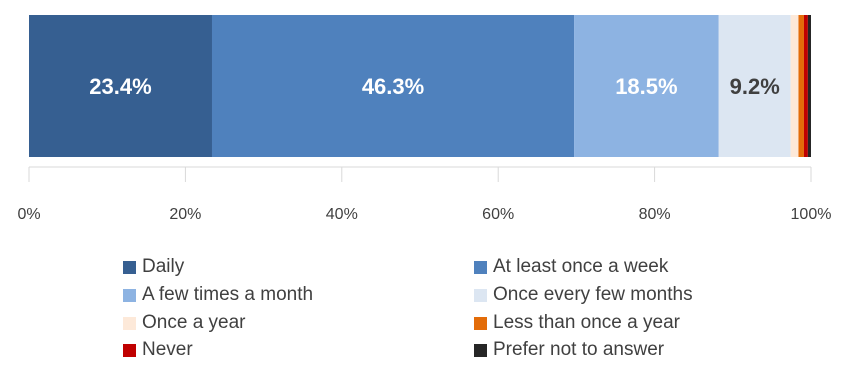 The image size is (844, 374). What do you see at coordinates (593, 294) in the screenshot?
I see `legend-label: Once every few months` at bounding box center [593, 294].